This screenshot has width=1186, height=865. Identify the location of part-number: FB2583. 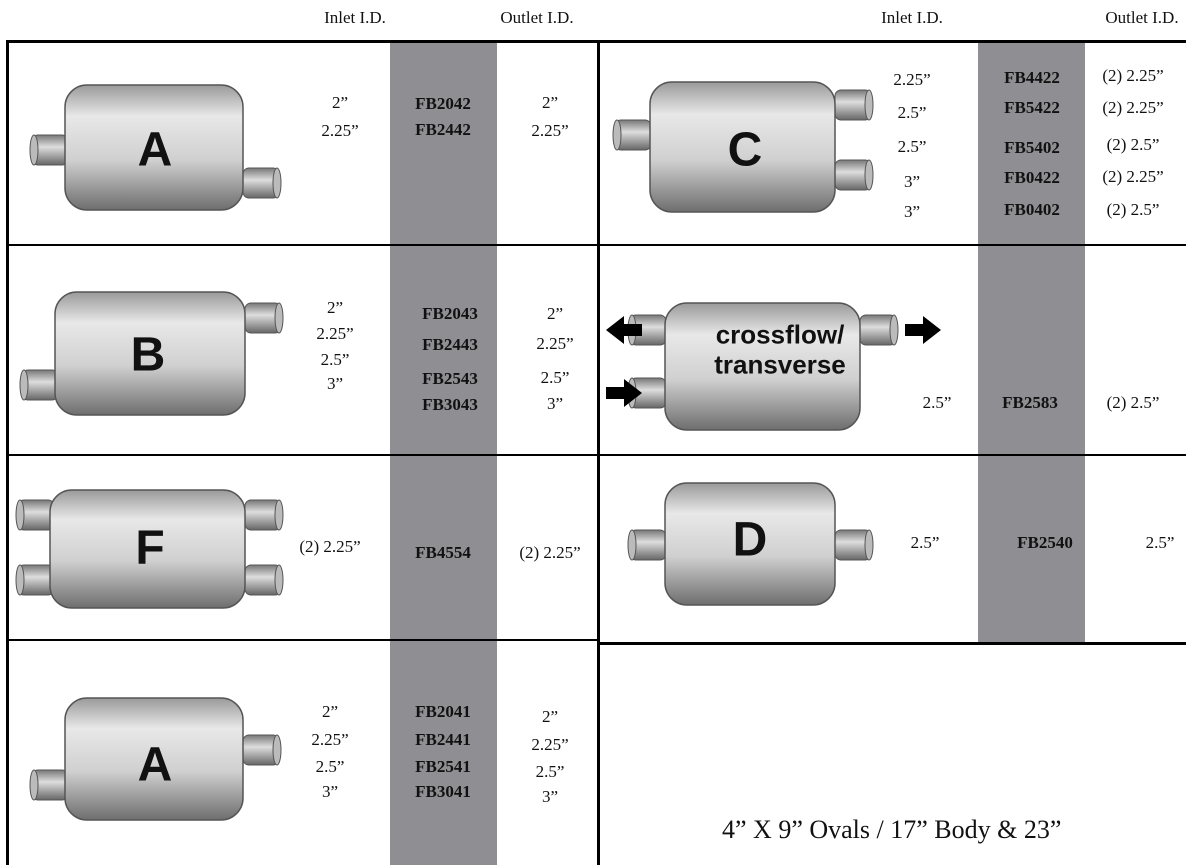
(1030, 402).